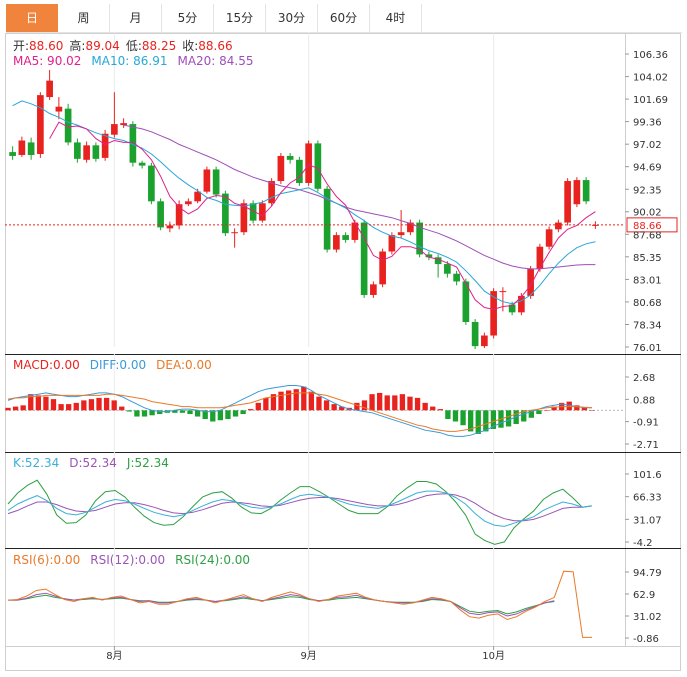  I want to click on y-tick-label: 97.02, so click(647, 145).